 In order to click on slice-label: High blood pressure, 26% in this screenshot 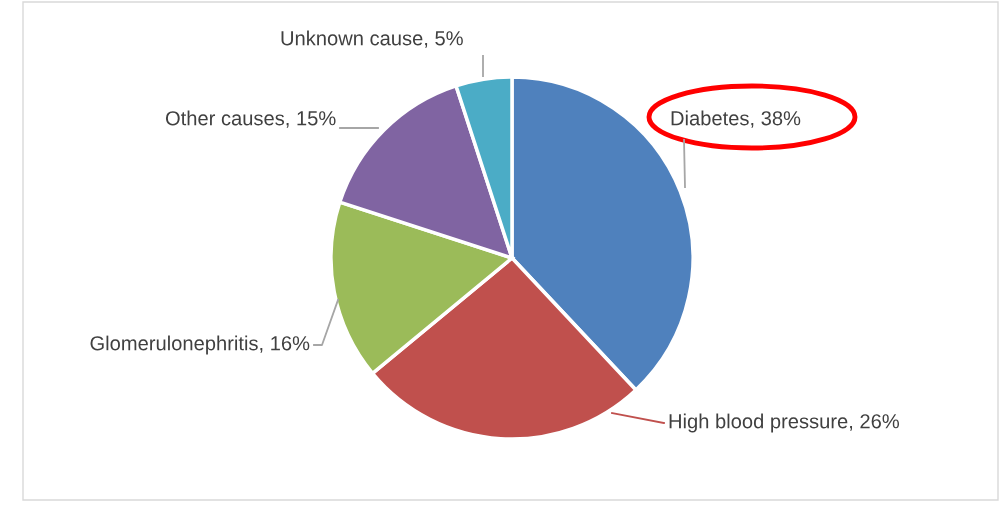, I will do `click(784, 423)`.